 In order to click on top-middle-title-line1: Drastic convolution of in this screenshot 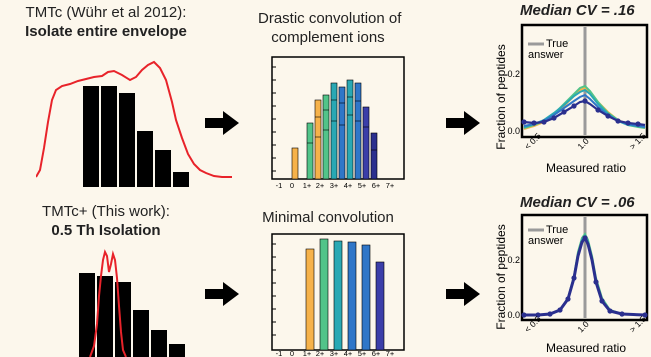, I will do `click(330, 18)`.